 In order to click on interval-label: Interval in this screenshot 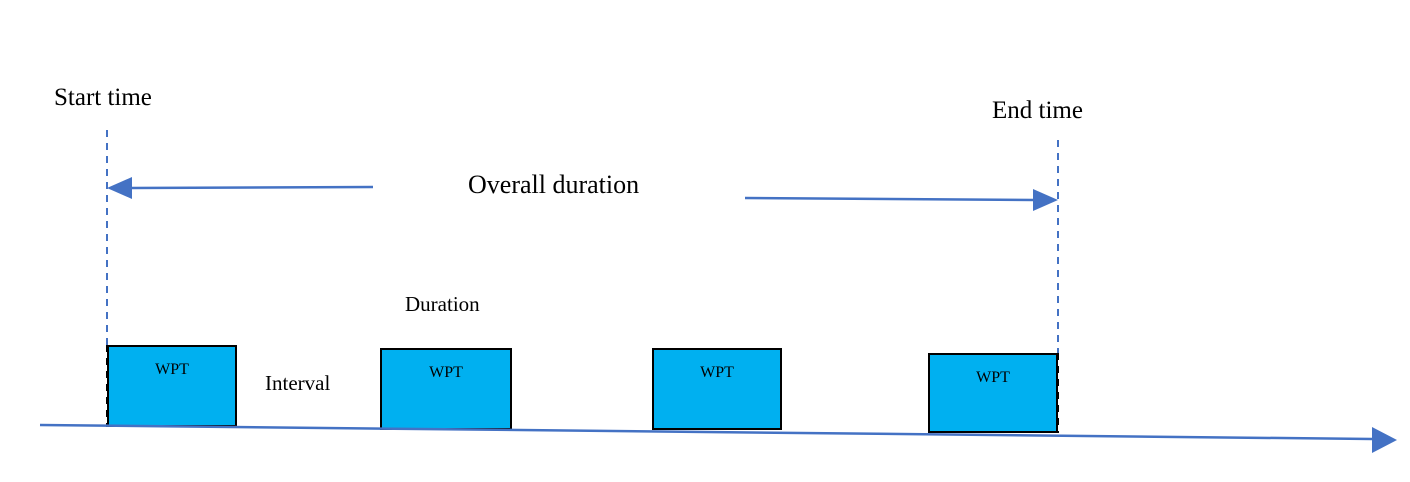, I will do `click(298, 383)`.